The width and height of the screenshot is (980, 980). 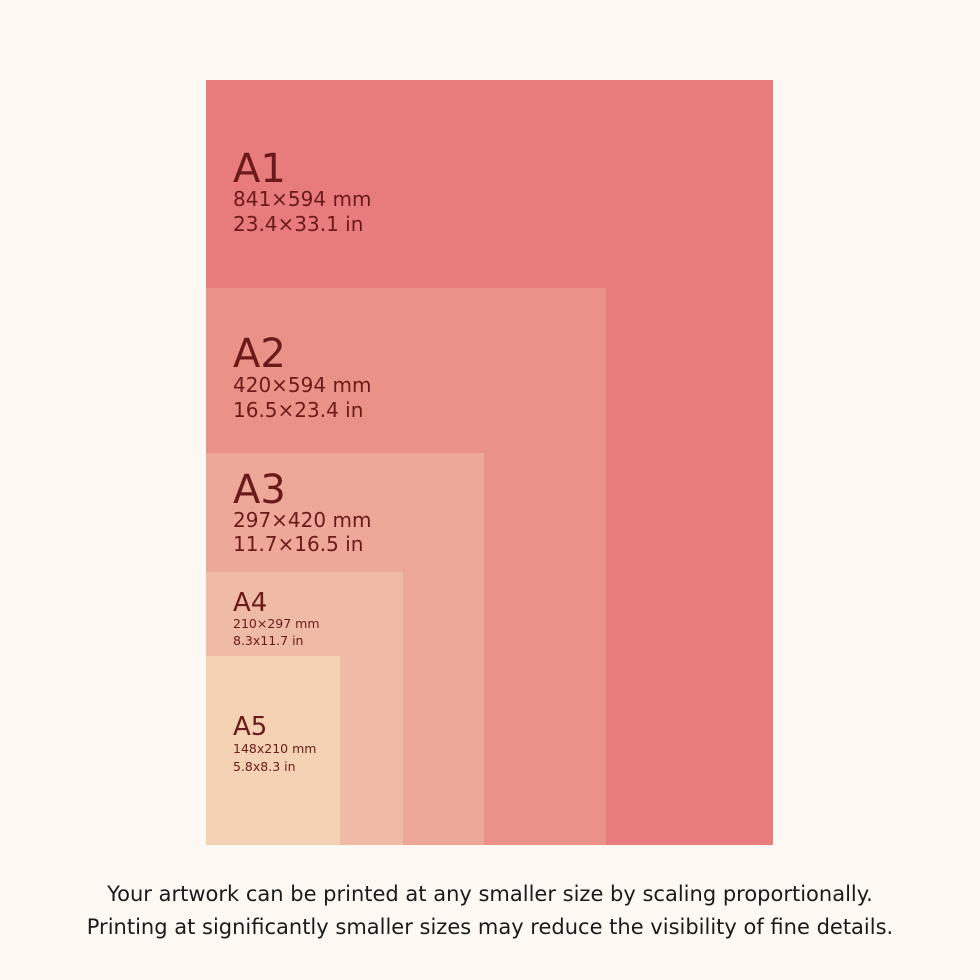 I want to click on sheet-mm: 420×594 mm, so click(x=302, y=385).